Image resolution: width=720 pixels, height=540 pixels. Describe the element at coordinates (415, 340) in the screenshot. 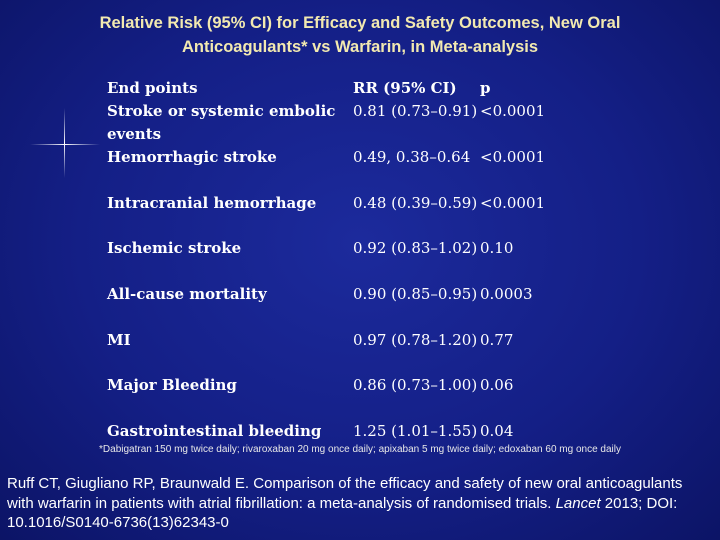

I see `table-row-rr: 0.97 (0.78–1.20)` at that location.